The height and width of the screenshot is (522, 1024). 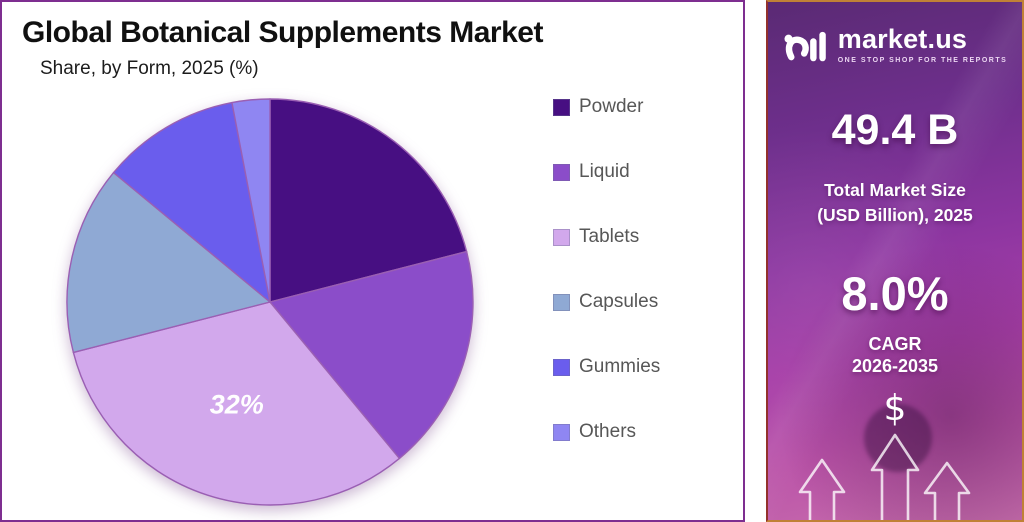 I want to click on market-size-label-line1: Total Market Size, so click(x=895, y=190).